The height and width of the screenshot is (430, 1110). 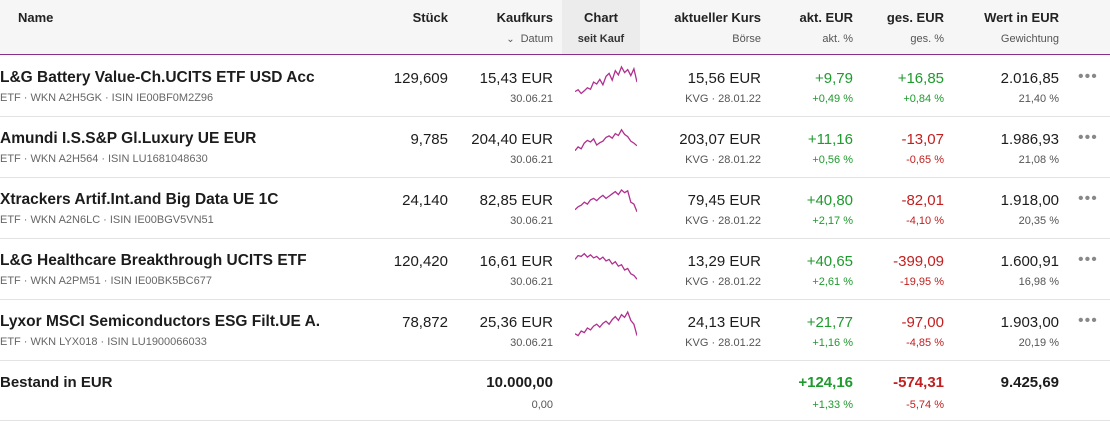 I want to click on fund-wkn: WKN LYX018, so click(x=64, y=342).